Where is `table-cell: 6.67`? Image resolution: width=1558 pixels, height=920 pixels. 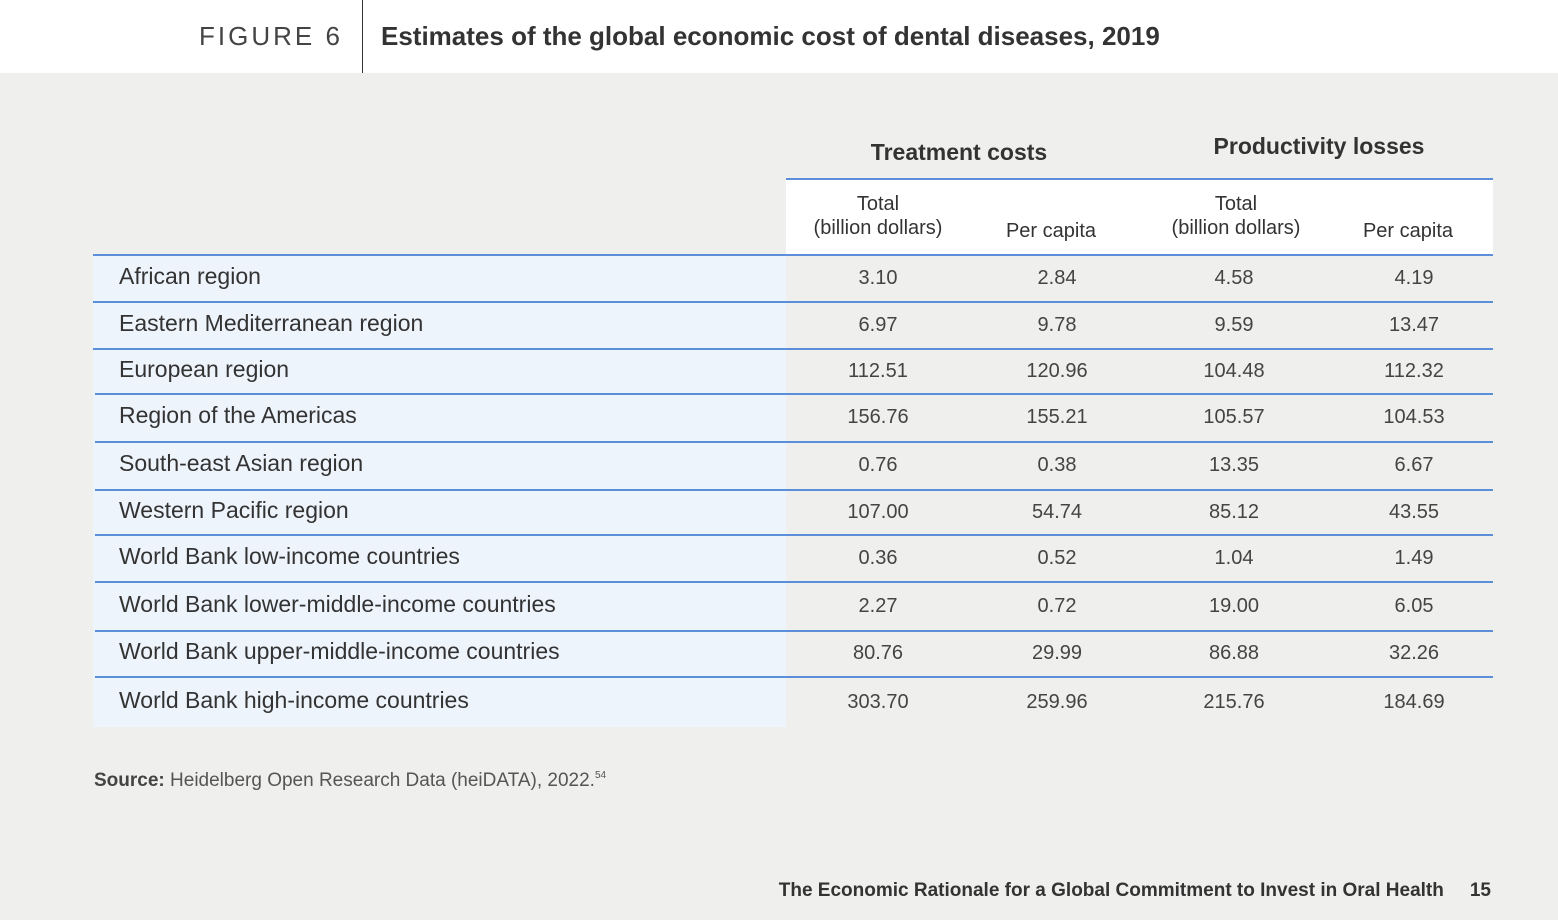
table-cell: 6.67 is located at coordinates (1414, 465).